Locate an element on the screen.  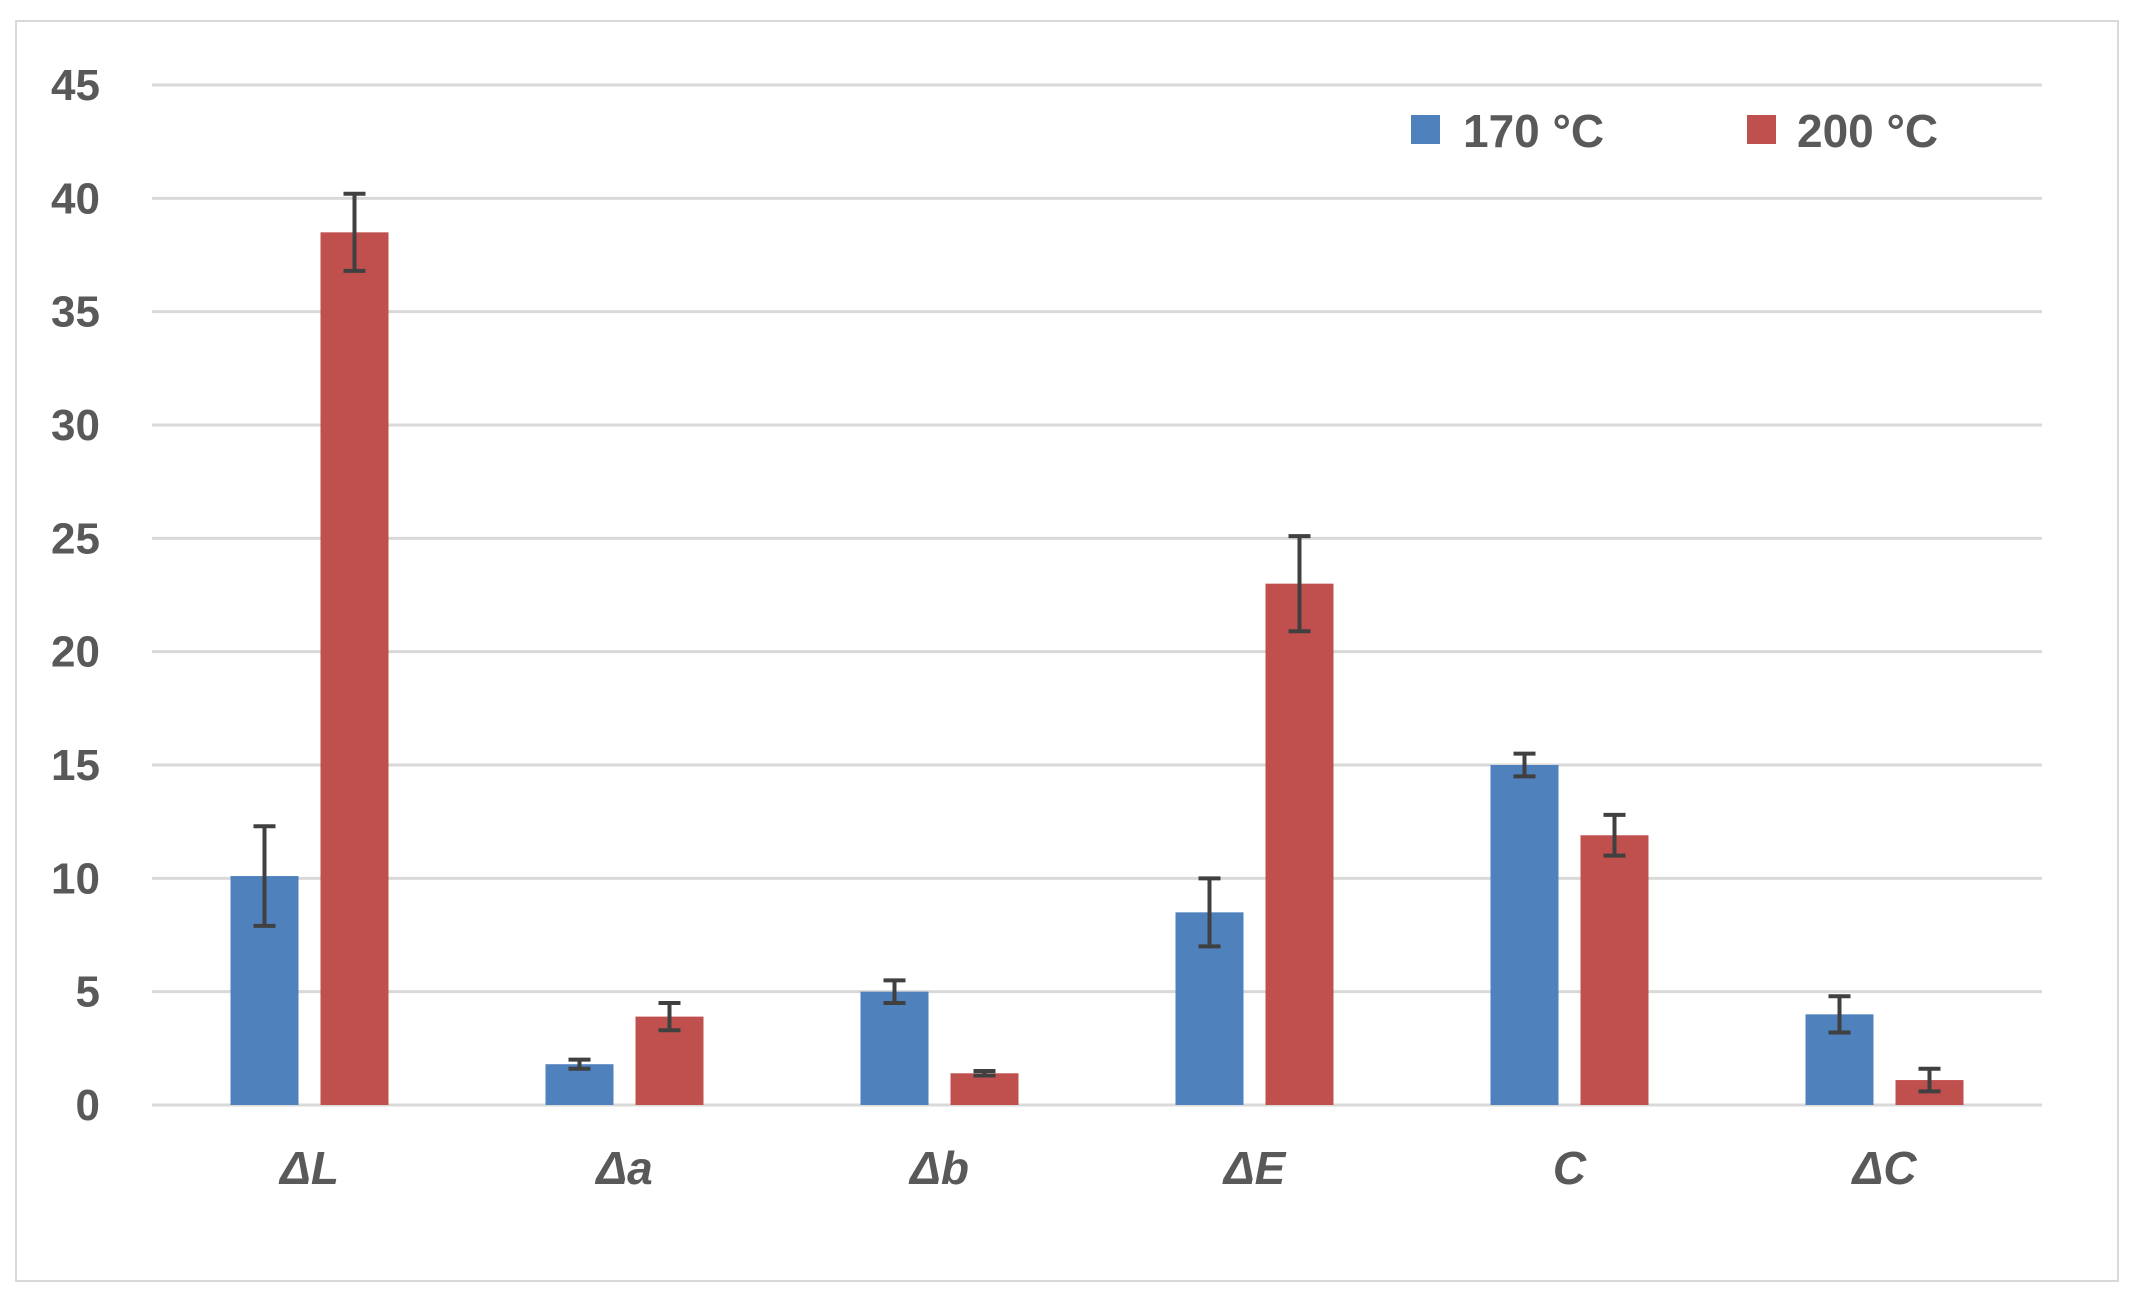
x-category-label: Δb is located at coordinates (938, 1168).